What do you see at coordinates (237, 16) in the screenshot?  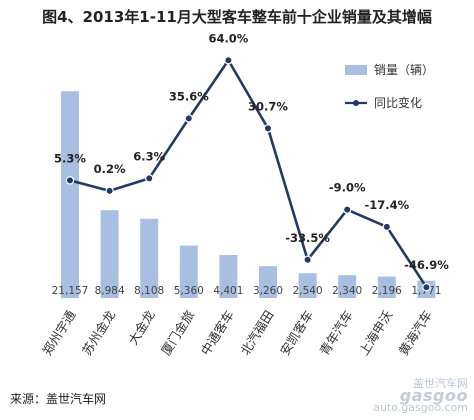 I see `chart-title: 图4、2013年1-11月大型客车整车前十企业销量及其增幅` at bounding box center [237, 16].